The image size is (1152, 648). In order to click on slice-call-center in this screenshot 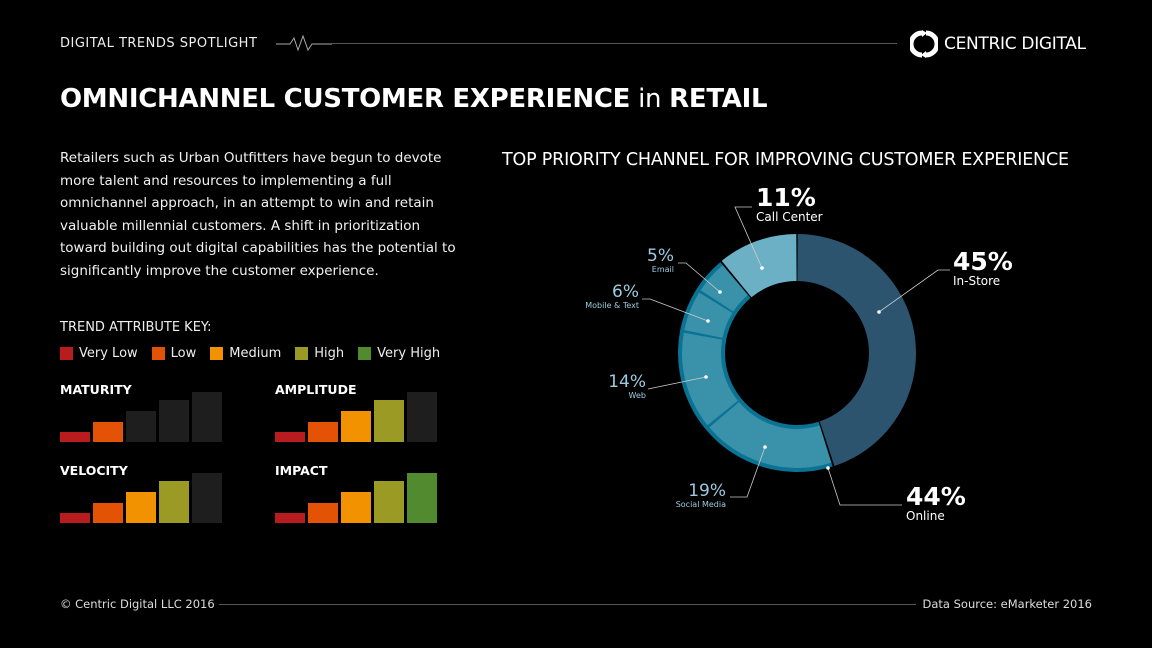, I will do `click(759, 266)`.